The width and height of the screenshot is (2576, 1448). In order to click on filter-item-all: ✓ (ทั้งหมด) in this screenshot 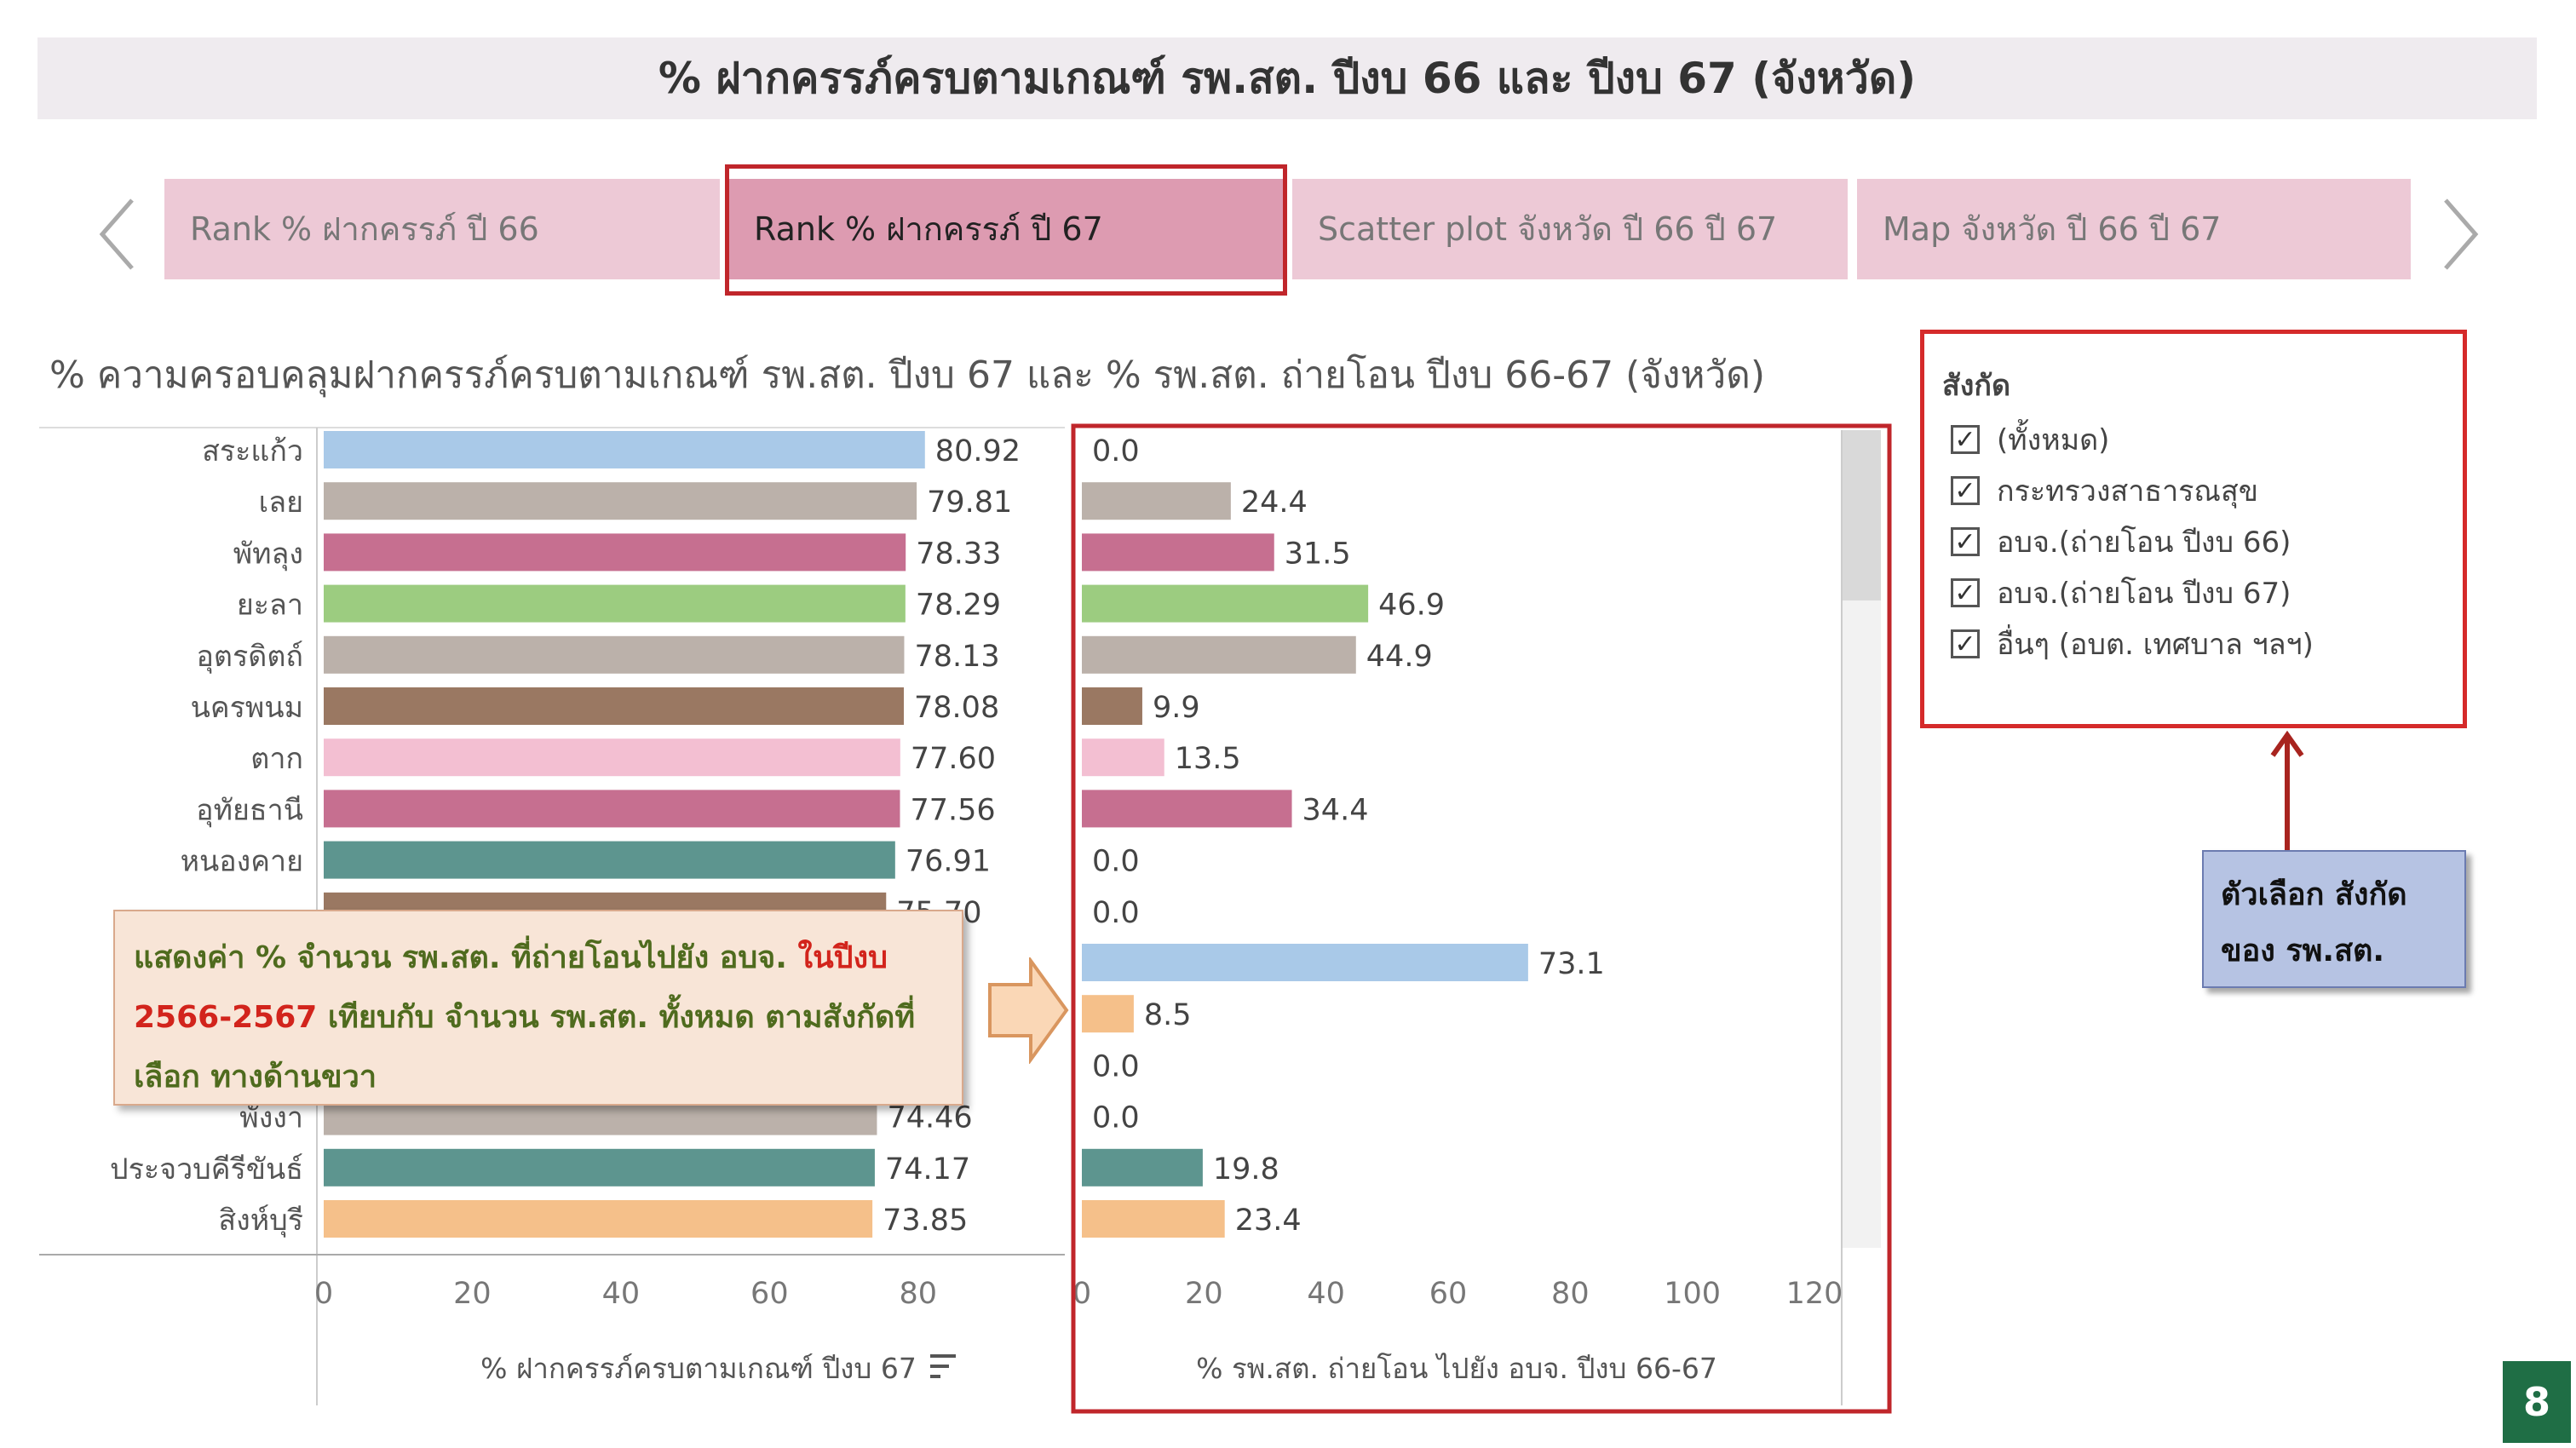, I will do `click(2030, 439)`.